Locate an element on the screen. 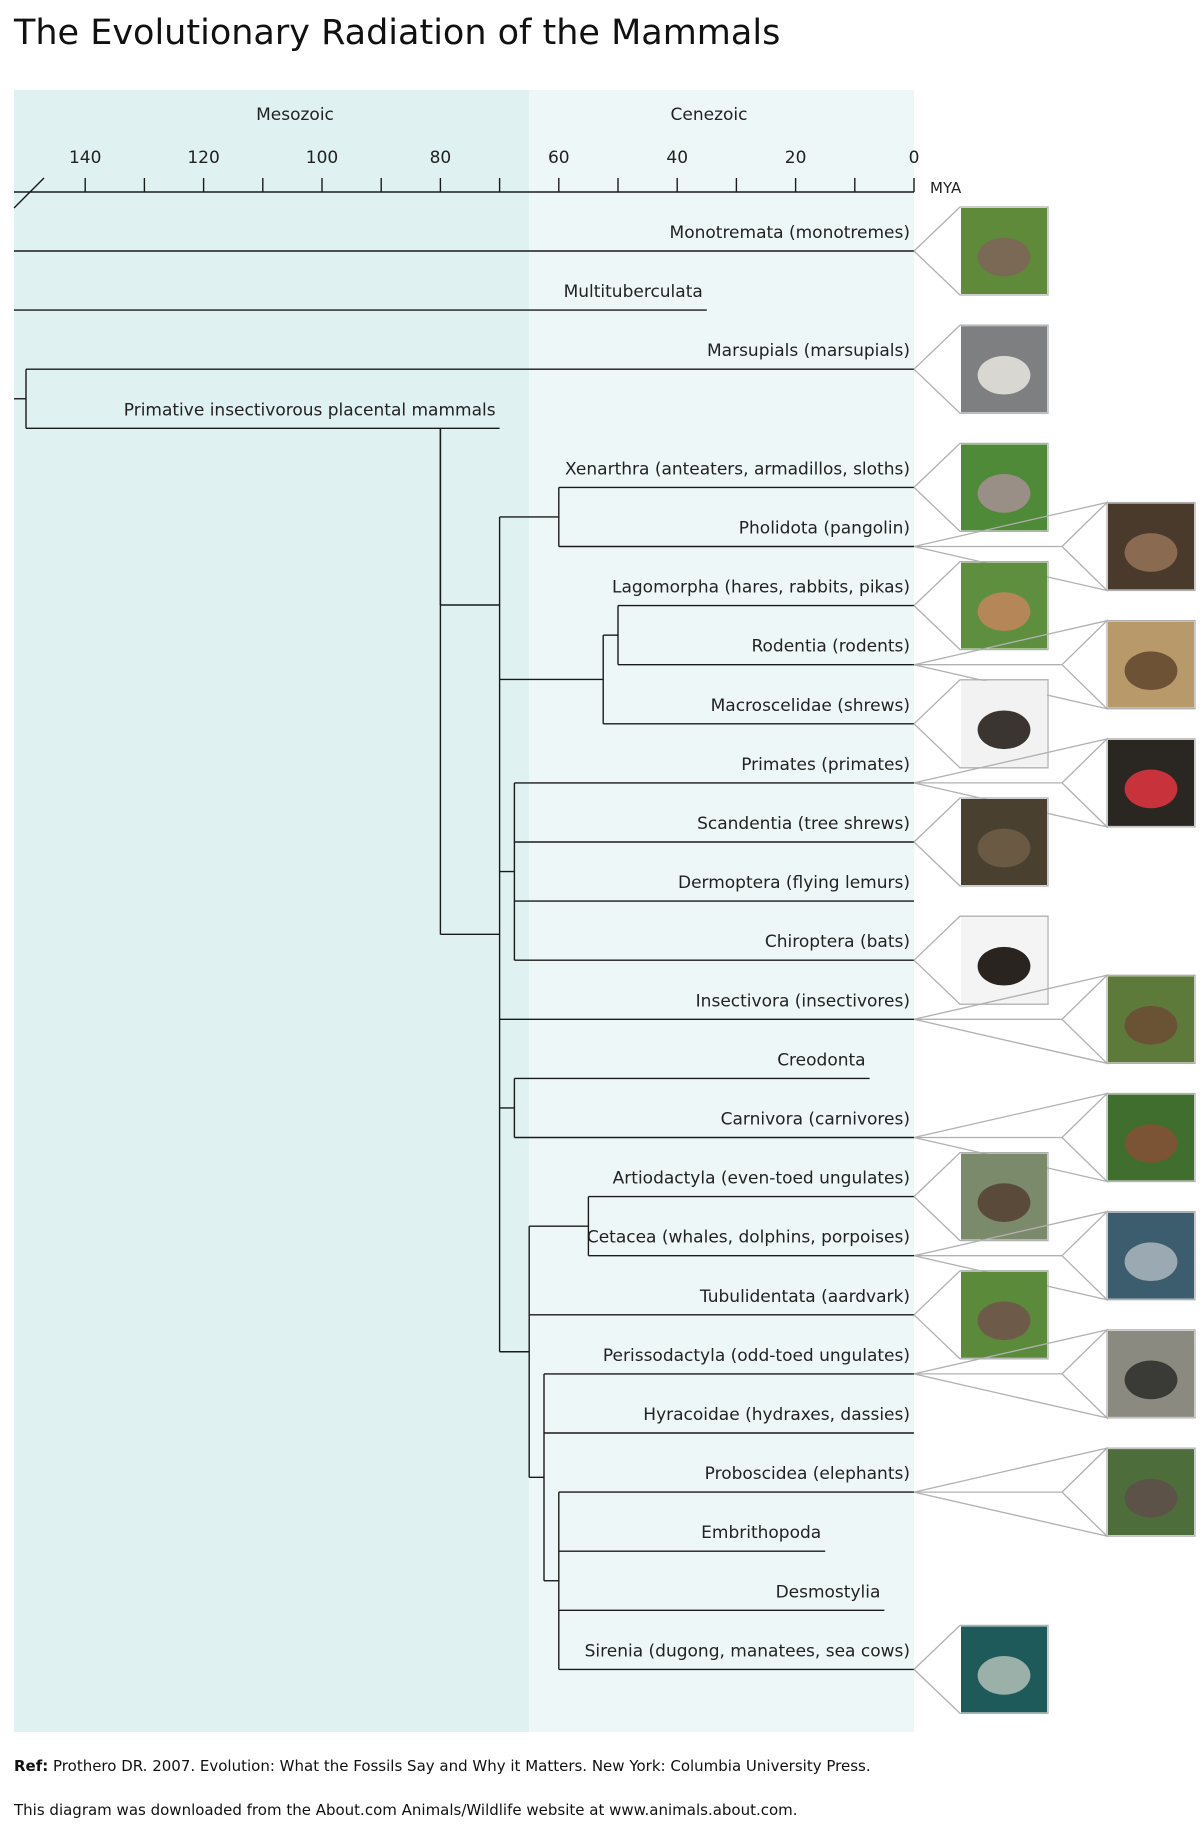  taxon-label: Sirenia (dugong, manatees, sea cows) is located at coordinates (747, 1651).